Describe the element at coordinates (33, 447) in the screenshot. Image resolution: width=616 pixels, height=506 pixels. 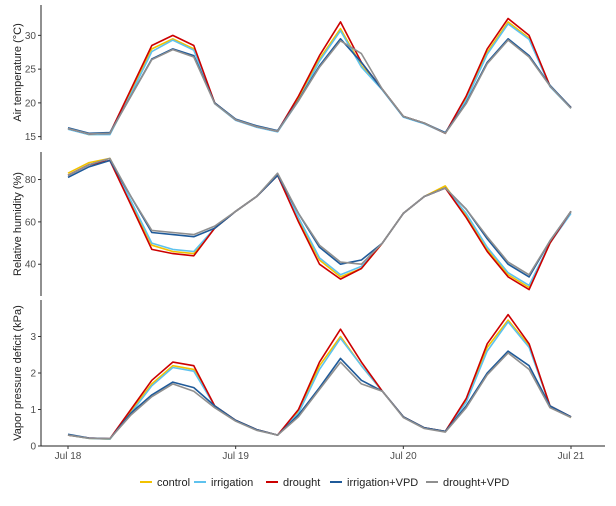
I see `y-tick-label: 0` at that location.